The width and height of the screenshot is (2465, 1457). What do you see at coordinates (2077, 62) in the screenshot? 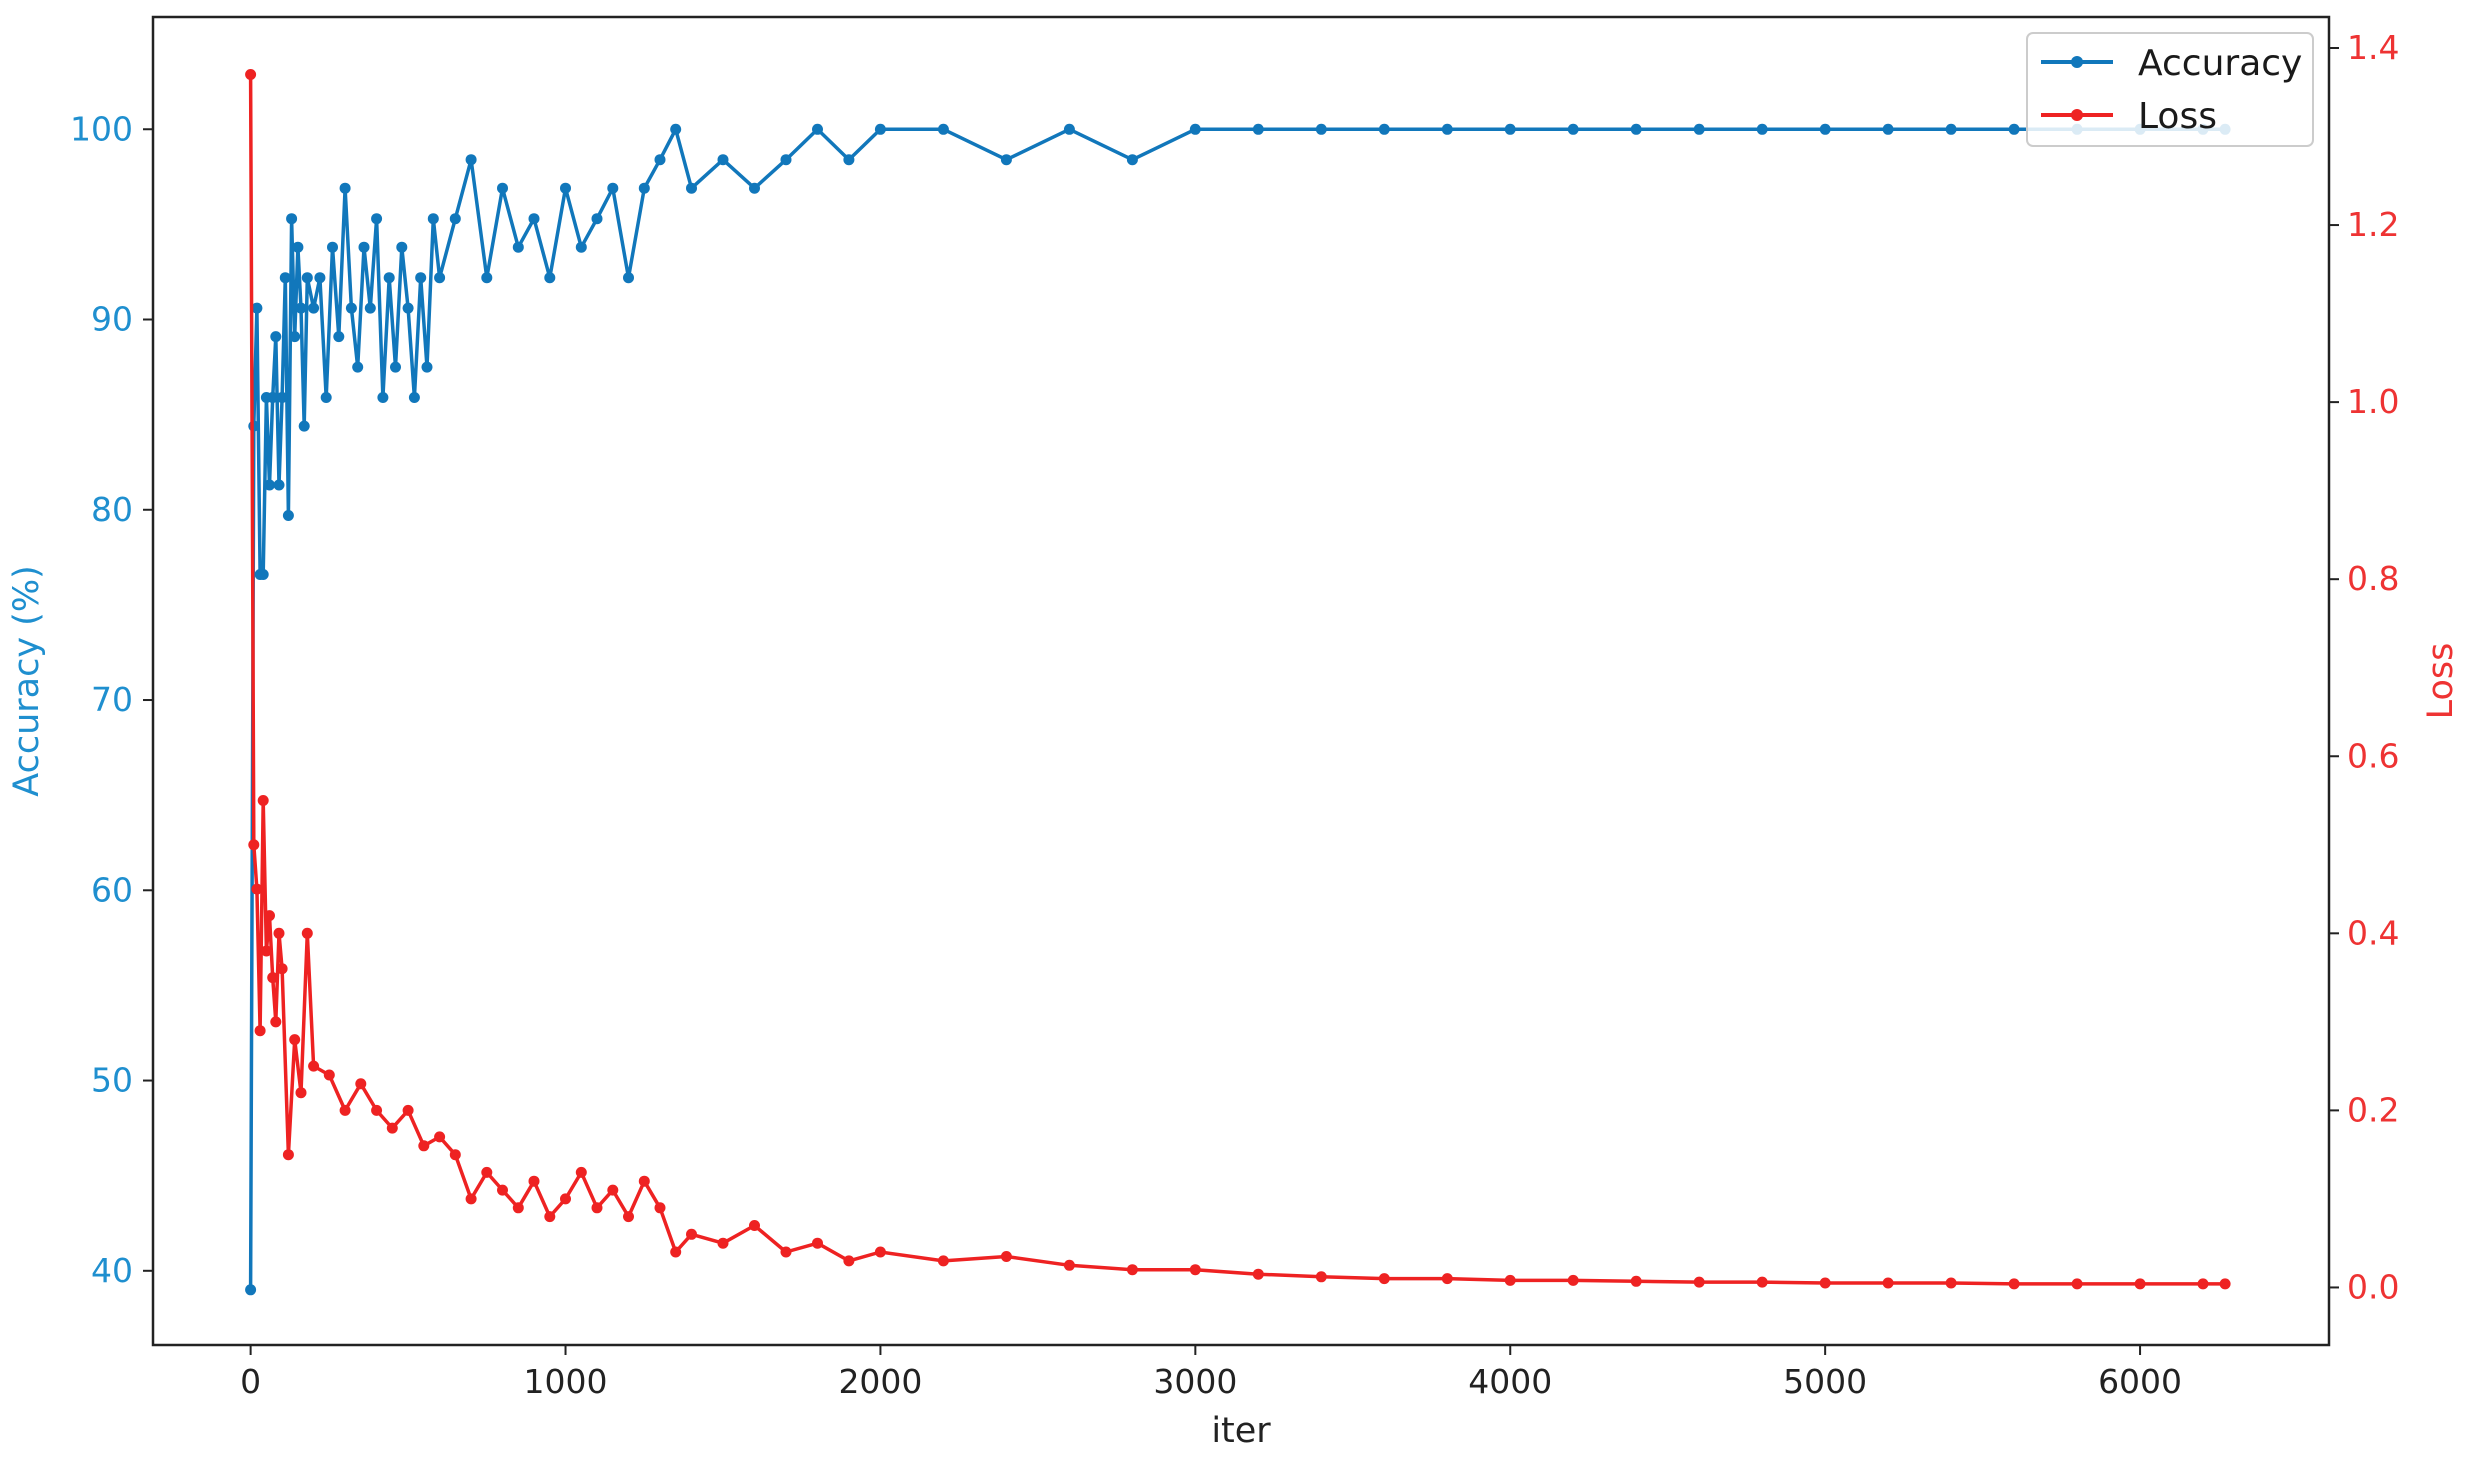
I see `legend-accuracy-marker` at bounding box center [2077, 62].